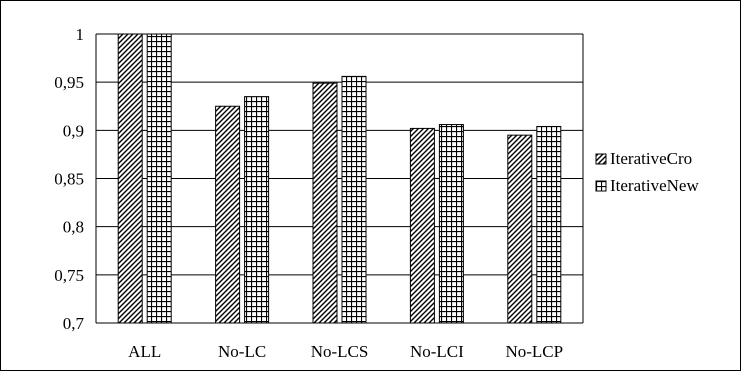  I want to click on bar-iterativenew-no-lci, so click(451, 224).